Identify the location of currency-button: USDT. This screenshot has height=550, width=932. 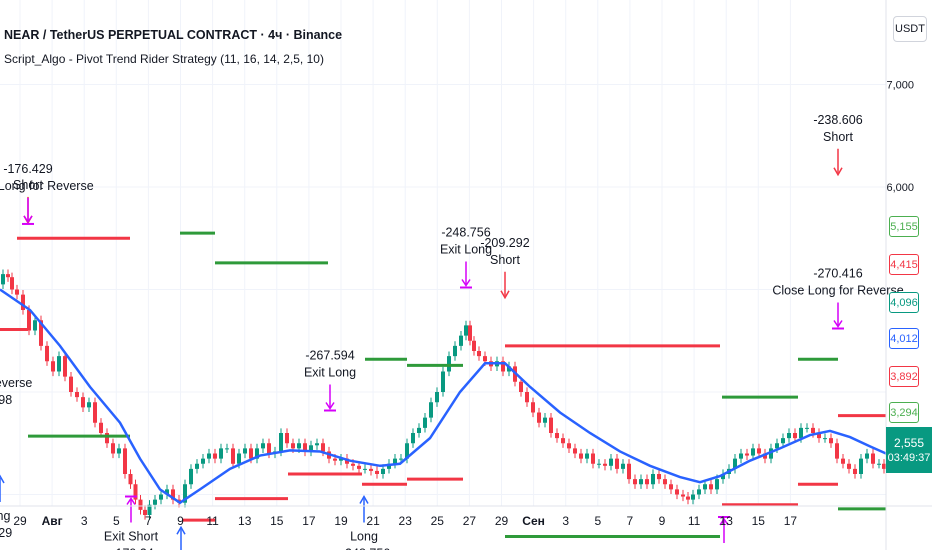
(910, 29).